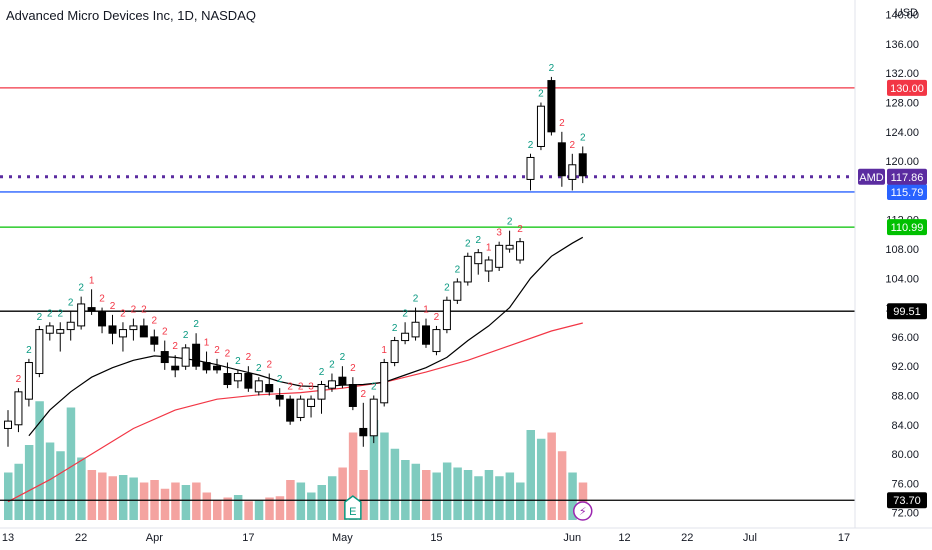 The image size is (932, 550). I want to click on count-label: 3, so click(311, 386).